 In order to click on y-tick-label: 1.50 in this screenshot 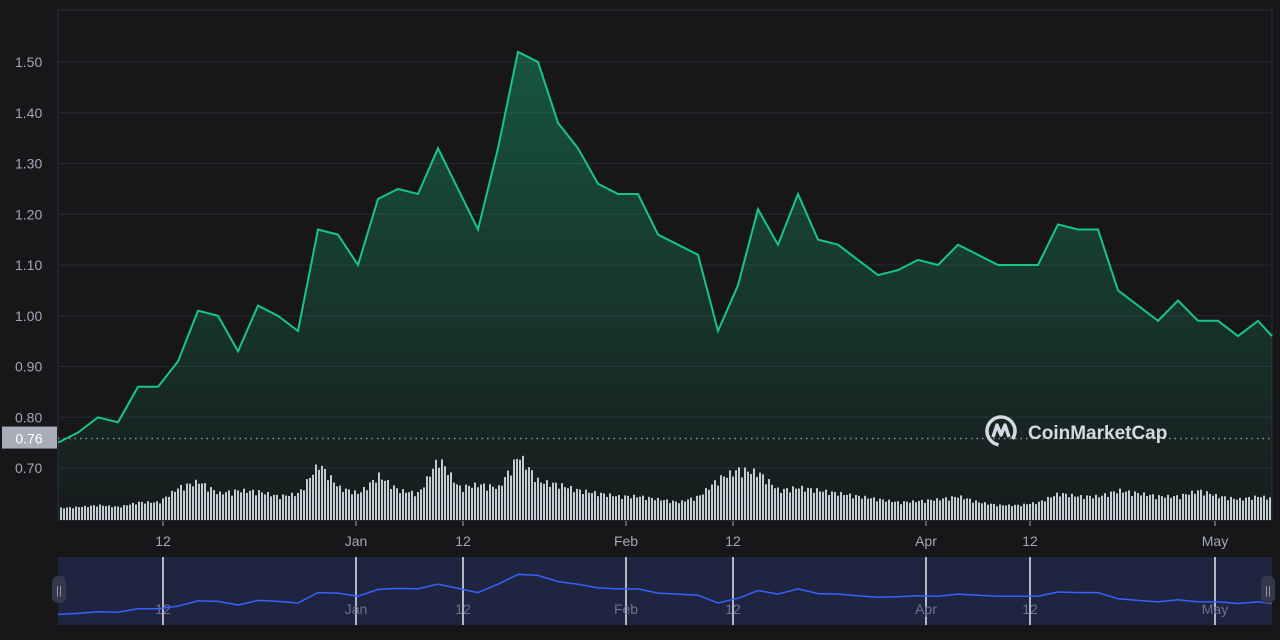, I will do `click(28, 62)`.